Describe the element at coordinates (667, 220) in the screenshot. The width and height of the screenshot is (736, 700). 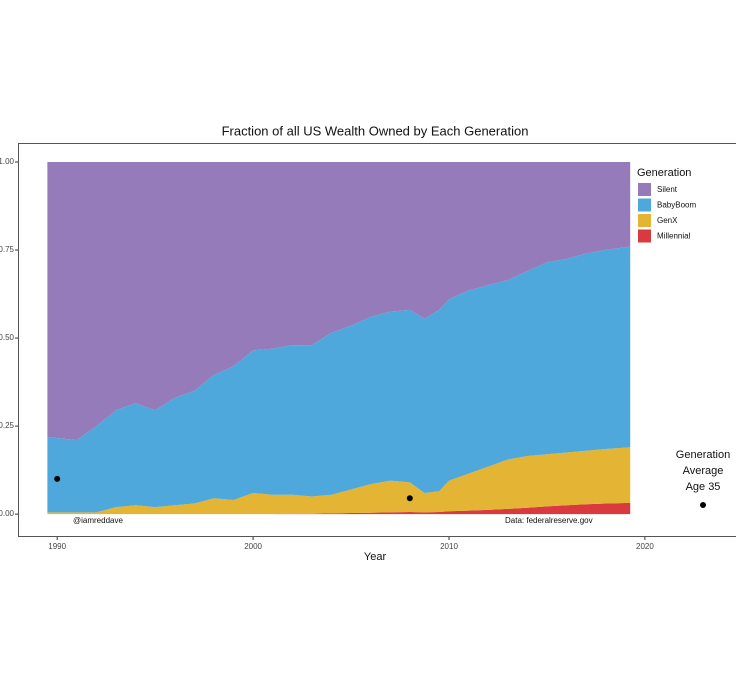
I see `legend-label: GenX` at that location.